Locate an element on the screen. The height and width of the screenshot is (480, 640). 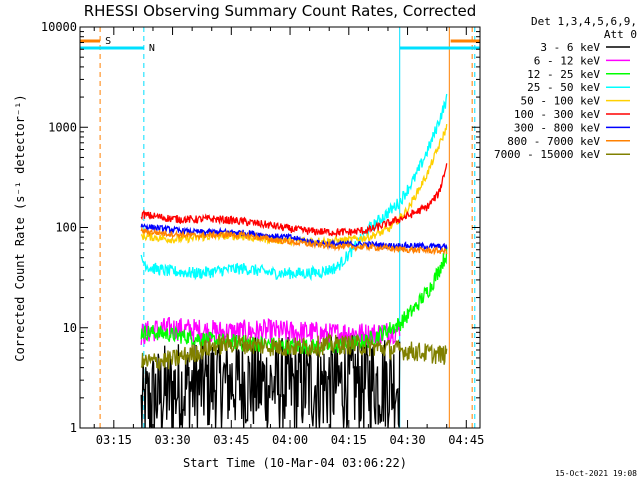
legend-label-4: 50 - 100 keV is located at coordinates (561, 101).